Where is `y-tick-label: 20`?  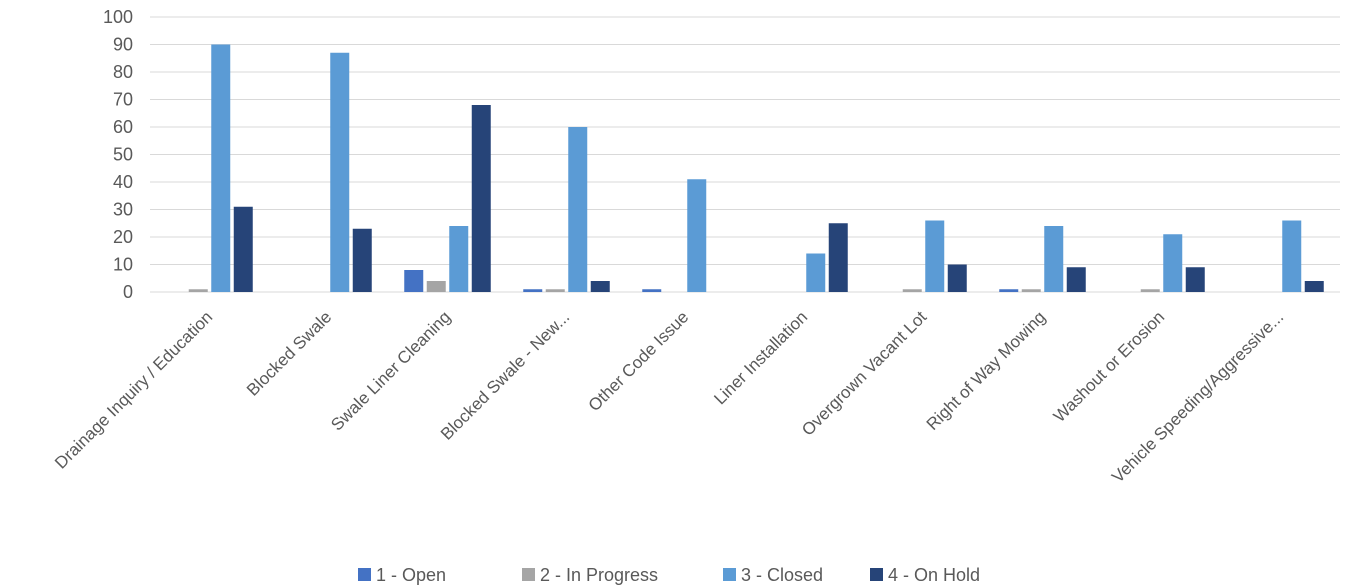 y-tick-label: 20 is located at coordinates (123, 237).